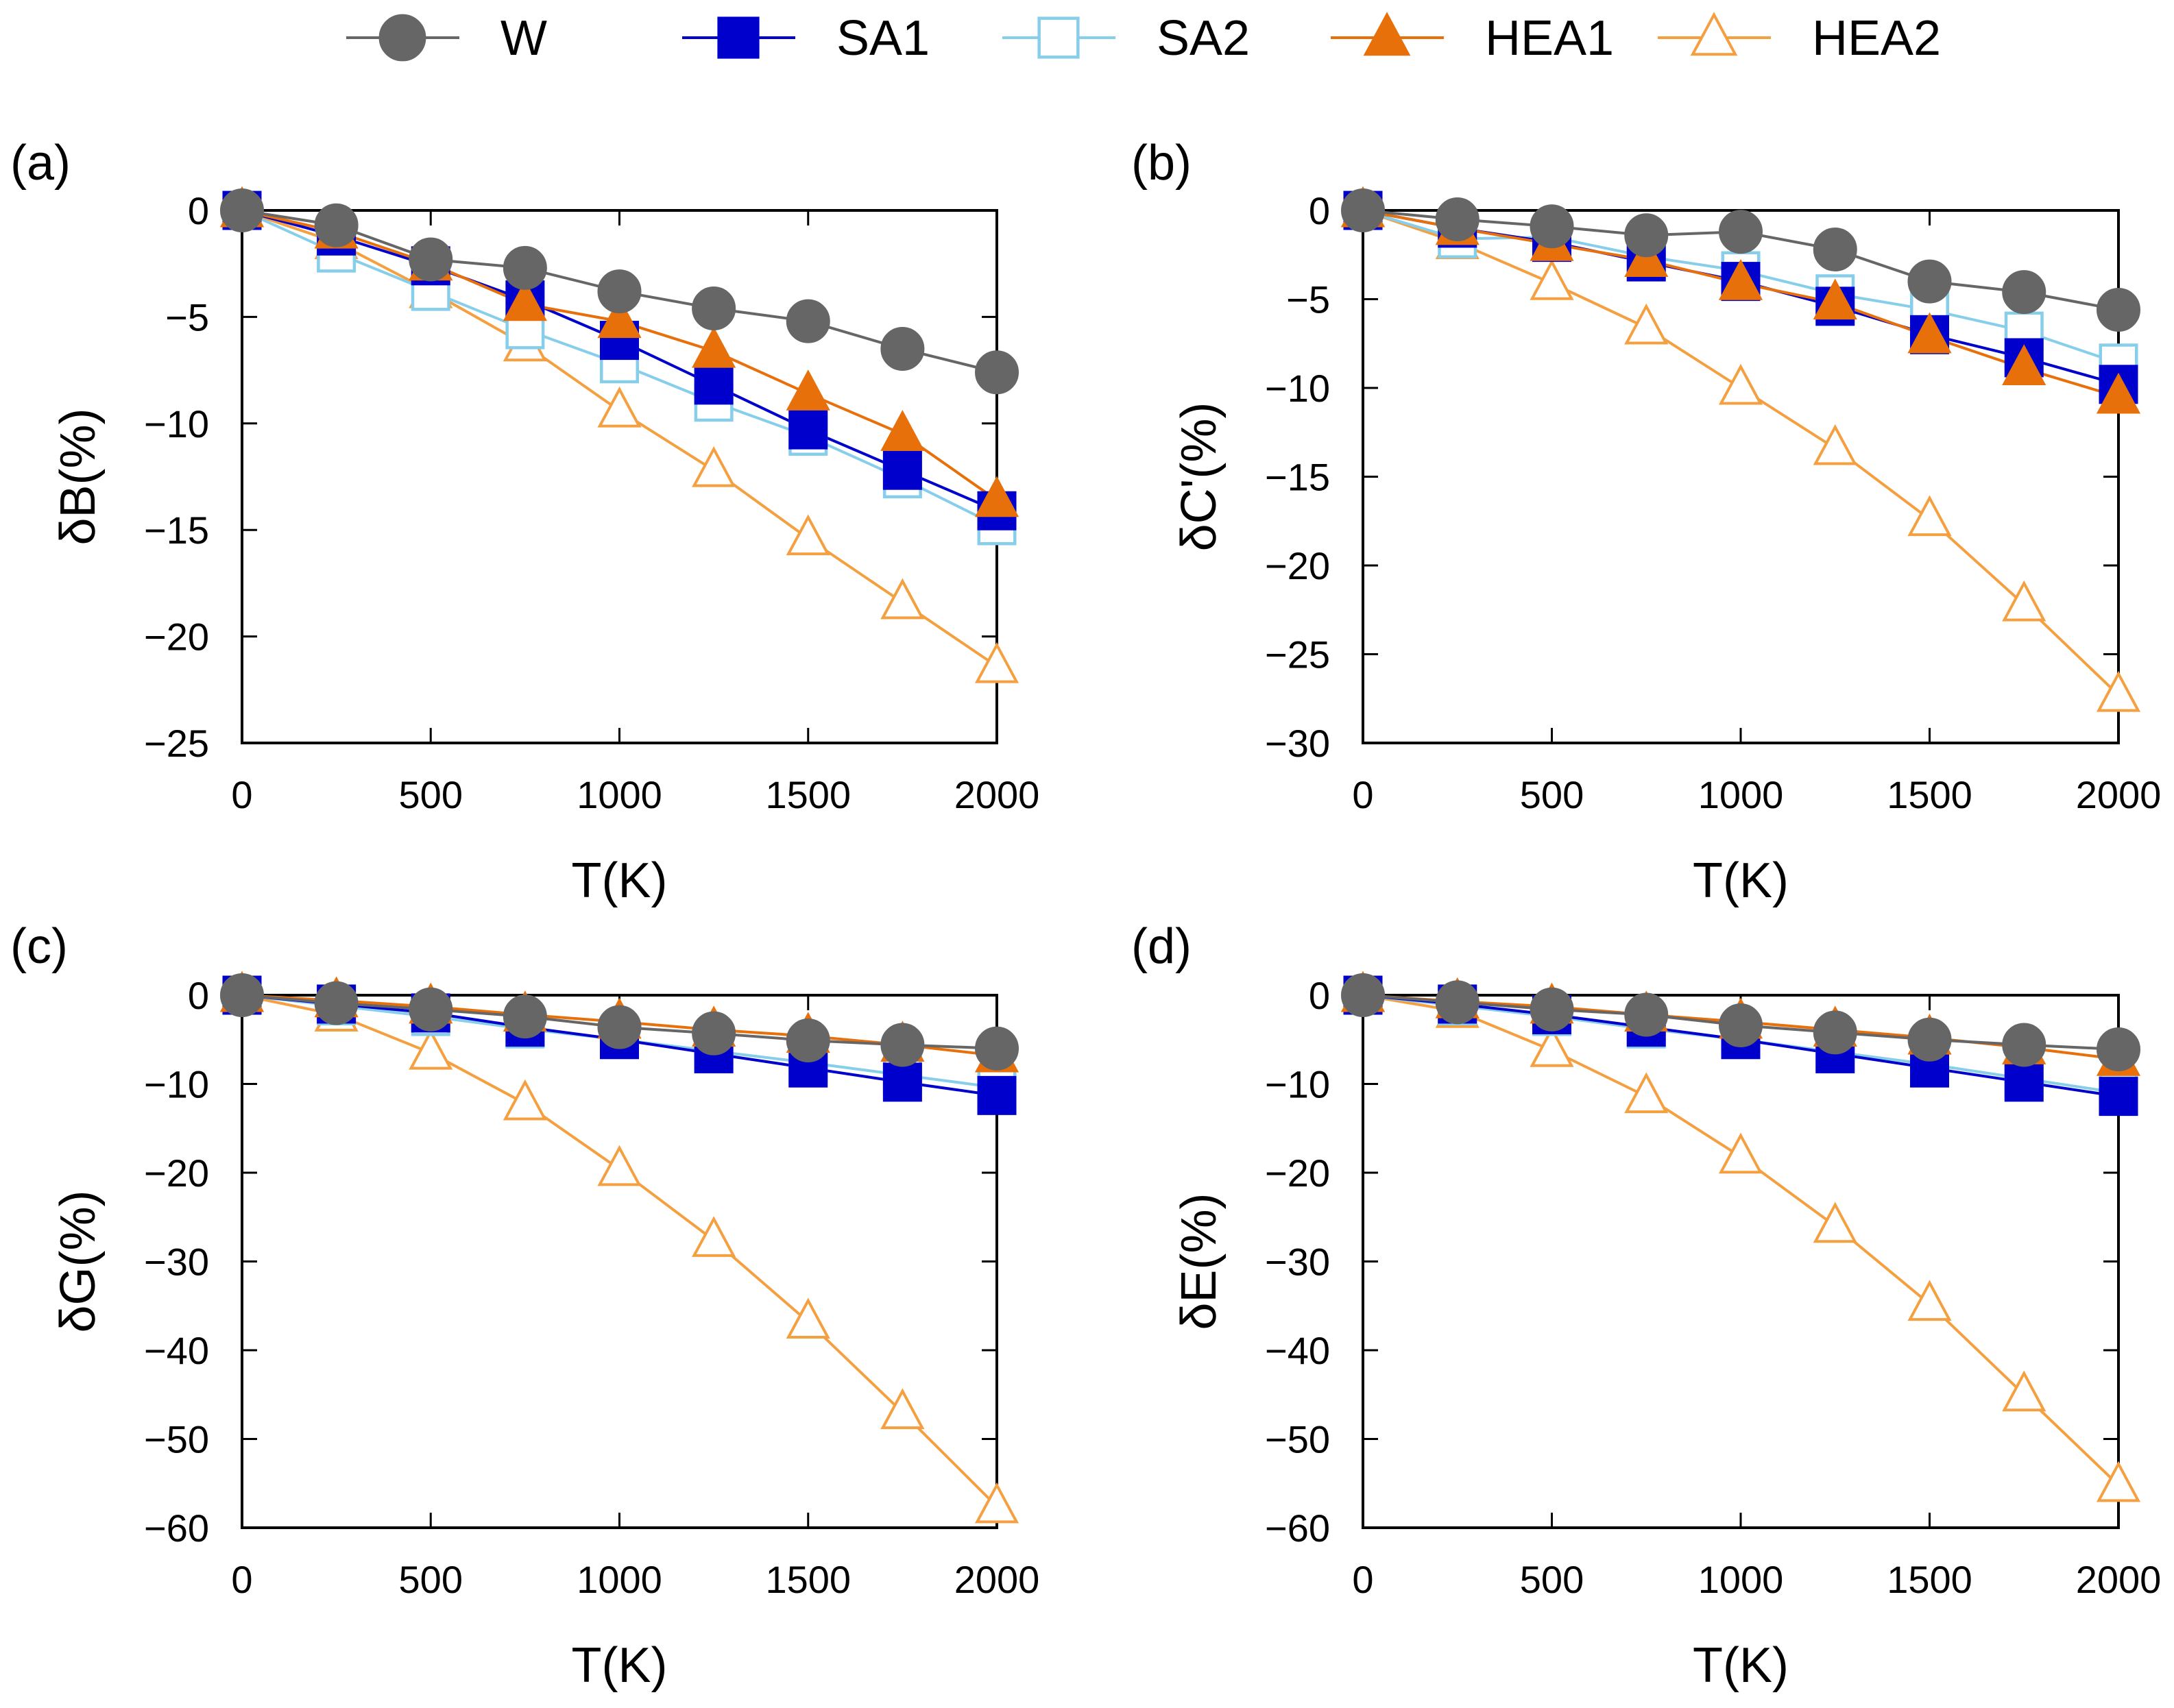  Describe the element at coordinates (1297, 1440) in the screenshot. I see `y-tick-label: −50` at that location.